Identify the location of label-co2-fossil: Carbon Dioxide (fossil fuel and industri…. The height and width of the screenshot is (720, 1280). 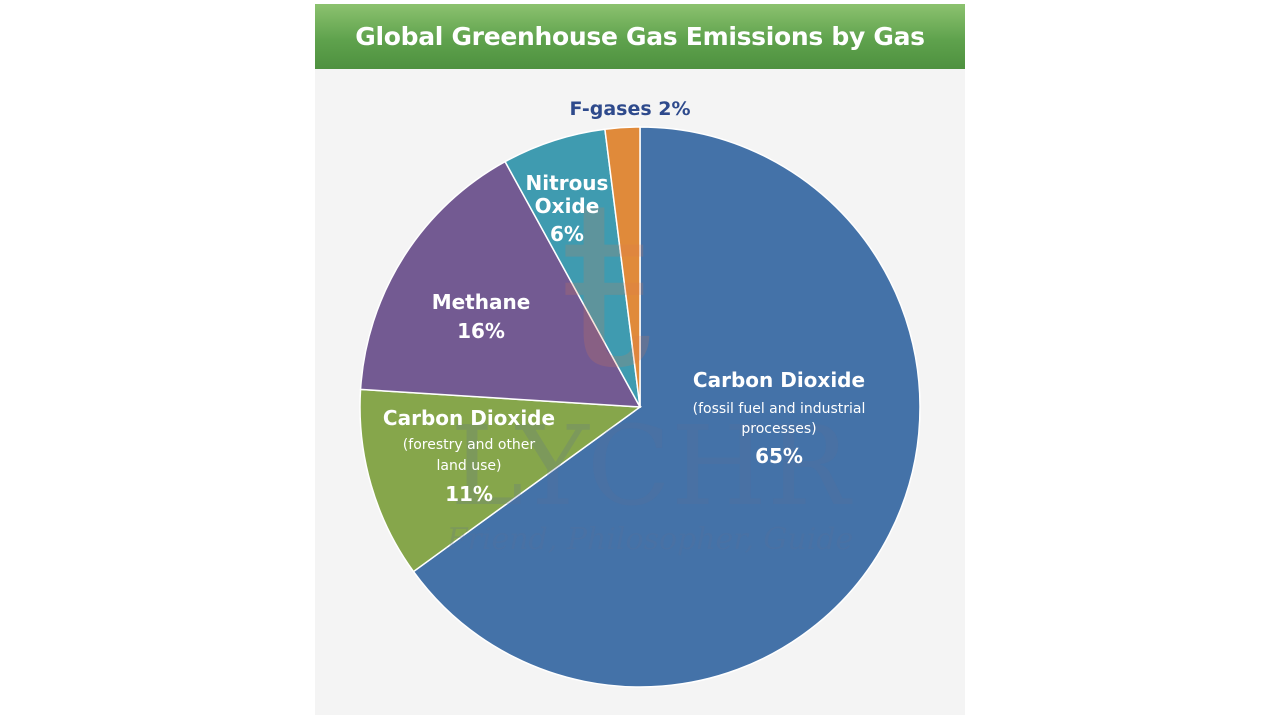
(779, 418).